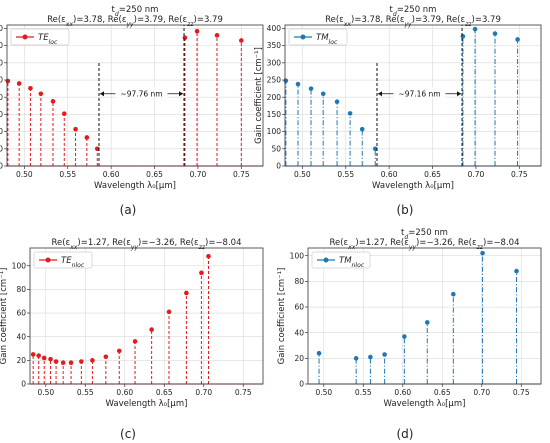 Image resolution: width=550 pixels, height=443 pixels. Describe the element at coordinates (274, 131) in the screenshot. I see `y-tick-label: 100` at that location.